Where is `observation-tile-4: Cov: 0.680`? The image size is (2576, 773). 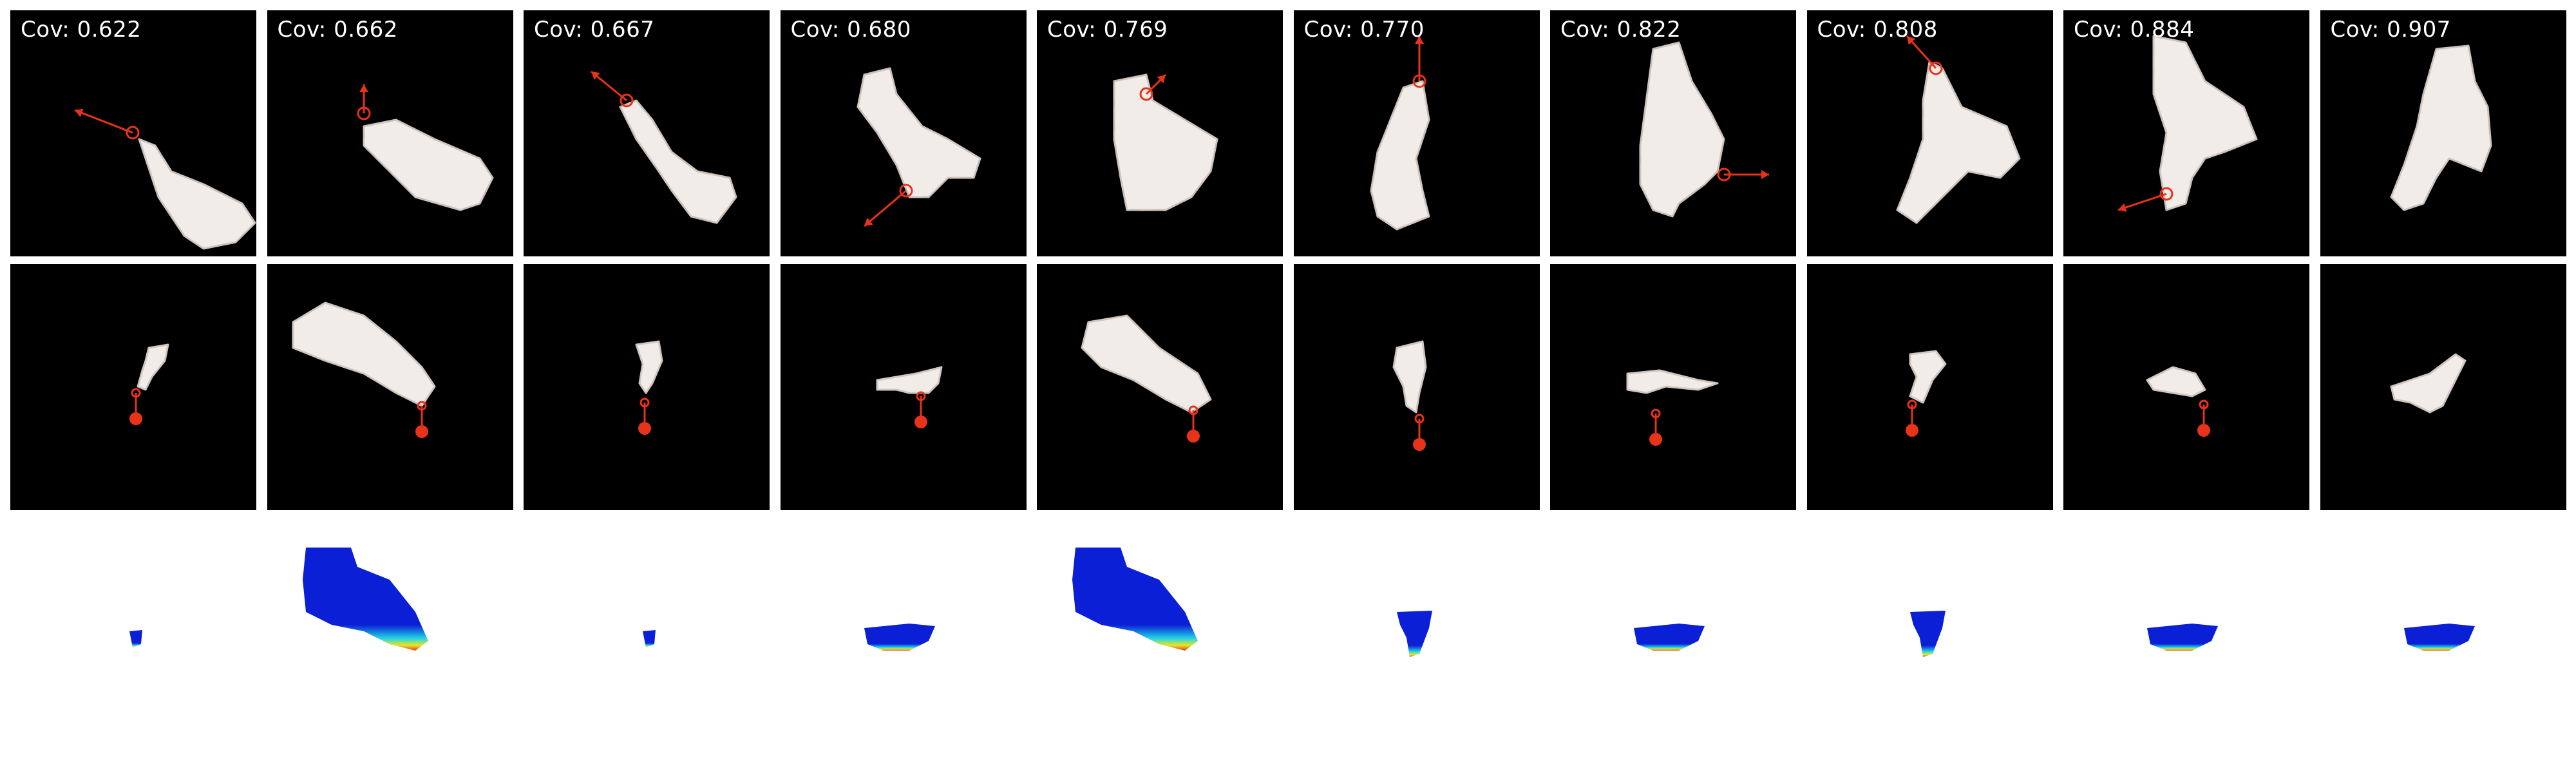 observation-tile-4: Cov: 0.680 is located at coordinates (904, 133).